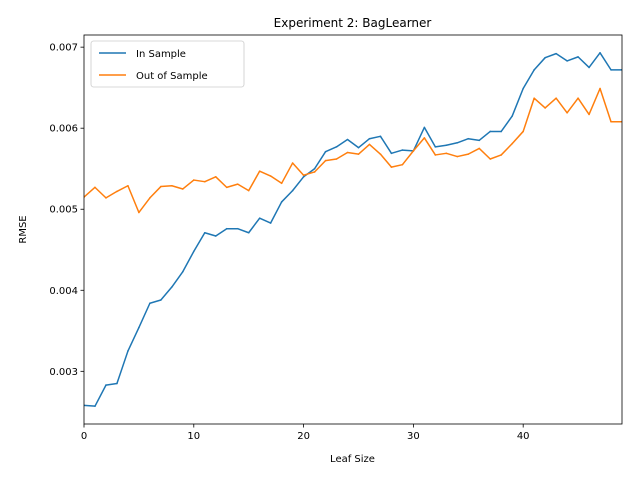 The image size is (640, 480). Describe the element at coordinates (63, 291) in the screenshot. I see `y-tick-label: 0.004` at that location.